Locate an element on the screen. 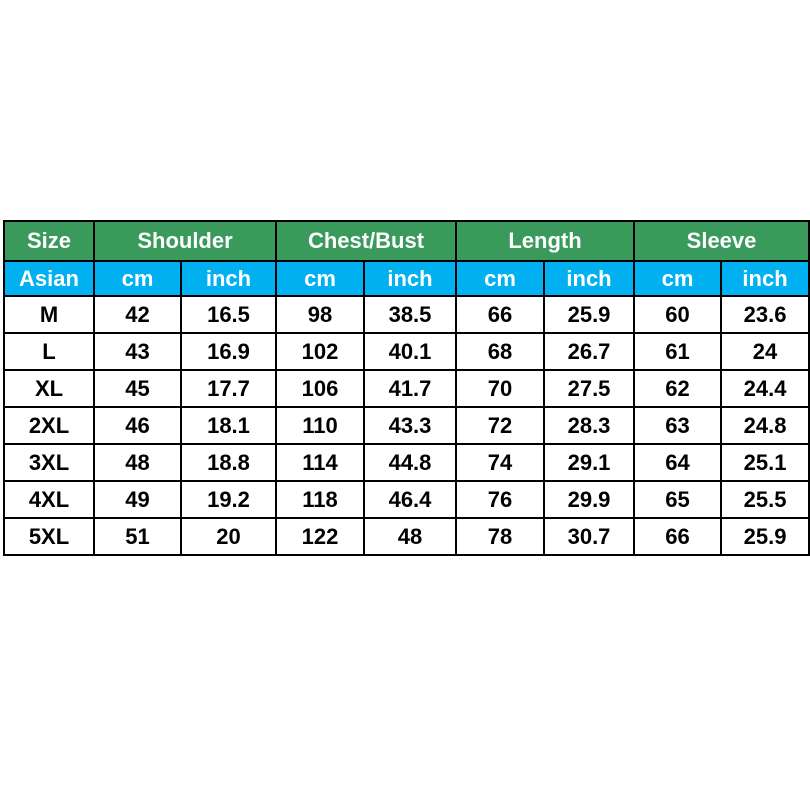 This screenshot has height=810, width=810. measurement: 41.7 is located at coordinates (410, 388).